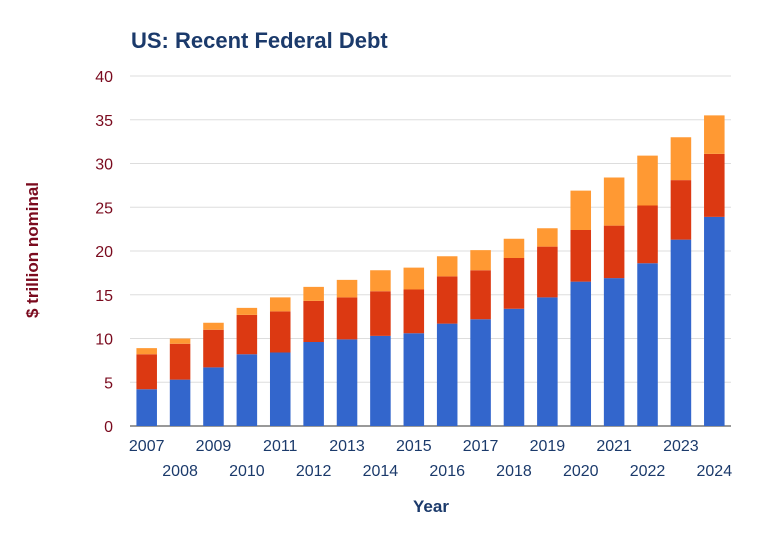 The image size is (779, 541). What do you see at coordinates (614, 446) in the screenshot?
I see `x-tick-label: 2021` at bounding box center [614, 446].